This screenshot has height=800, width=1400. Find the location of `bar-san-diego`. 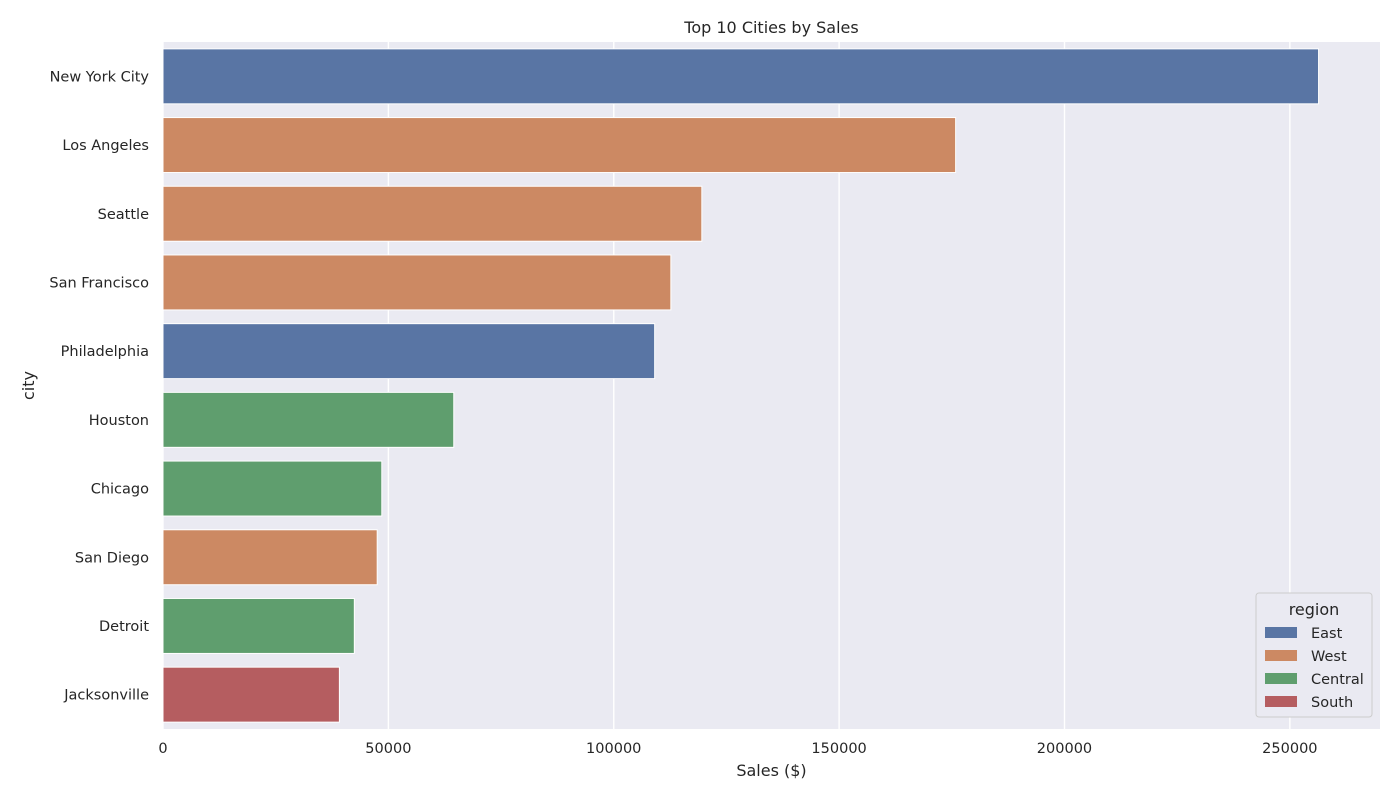

bar-san-diego is located at coordinates (270, 557).